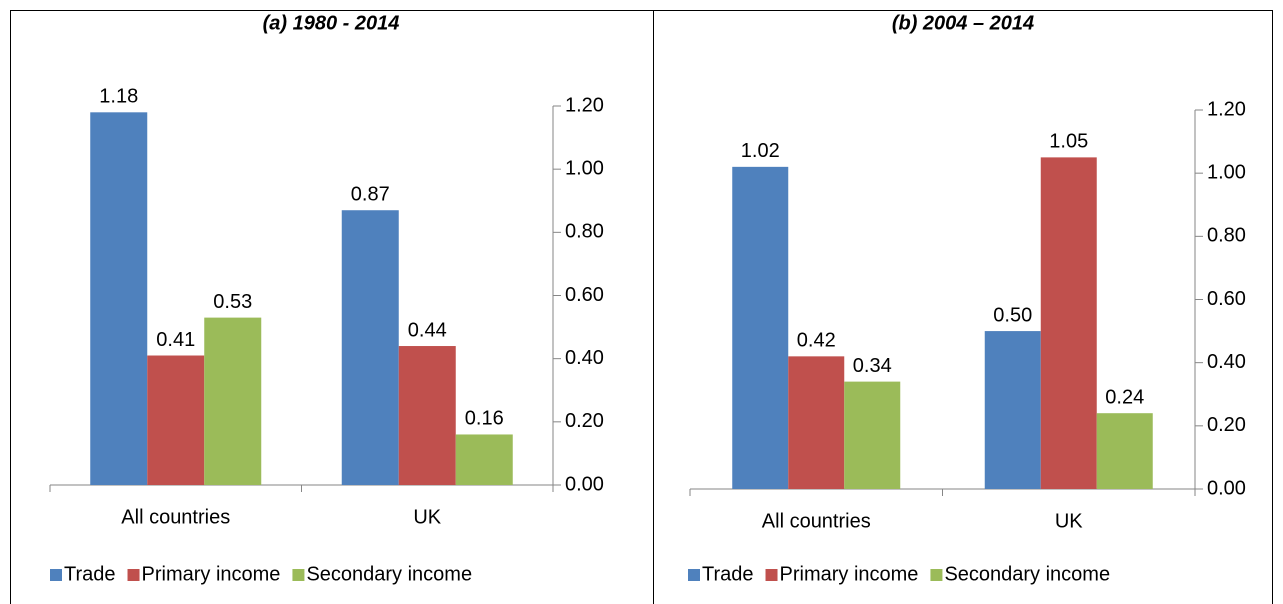 This screenshot has height=604, width=1283. Describe the element at coordinates (1068, 142) in the screenshot. I see `data-label: 1.05` at that location.